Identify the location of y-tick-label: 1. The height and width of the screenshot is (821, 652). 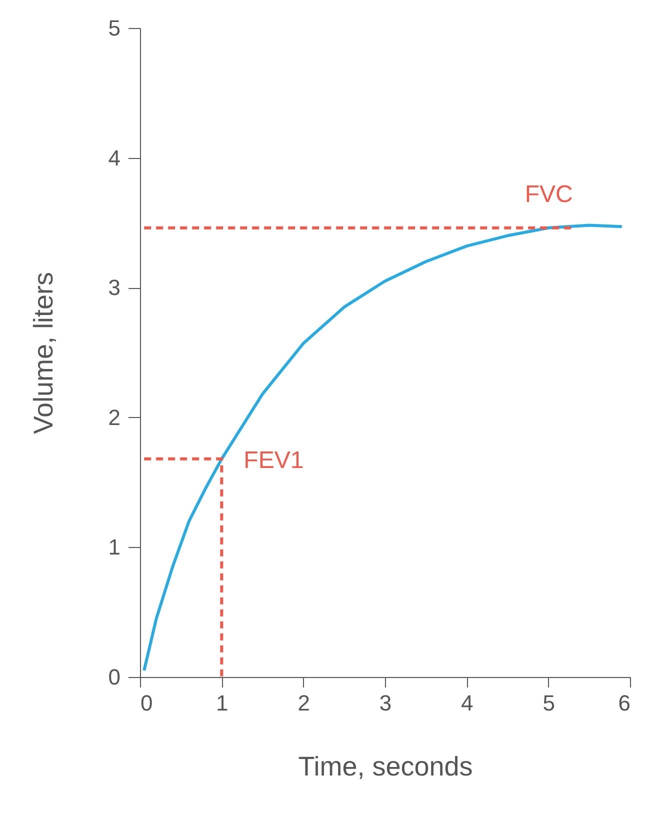
(114, 547).